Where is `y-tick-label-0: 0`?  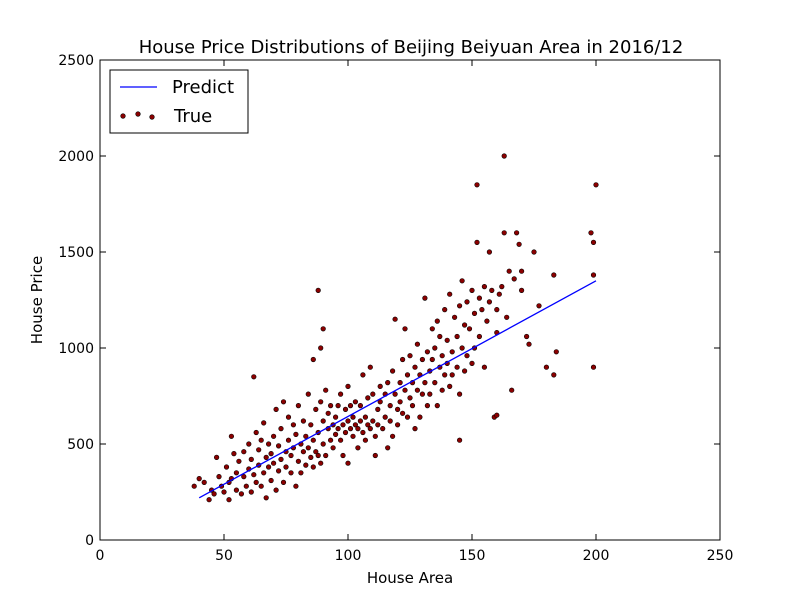 y-tick-label-0: 0 is located at coordinates (89, 541).